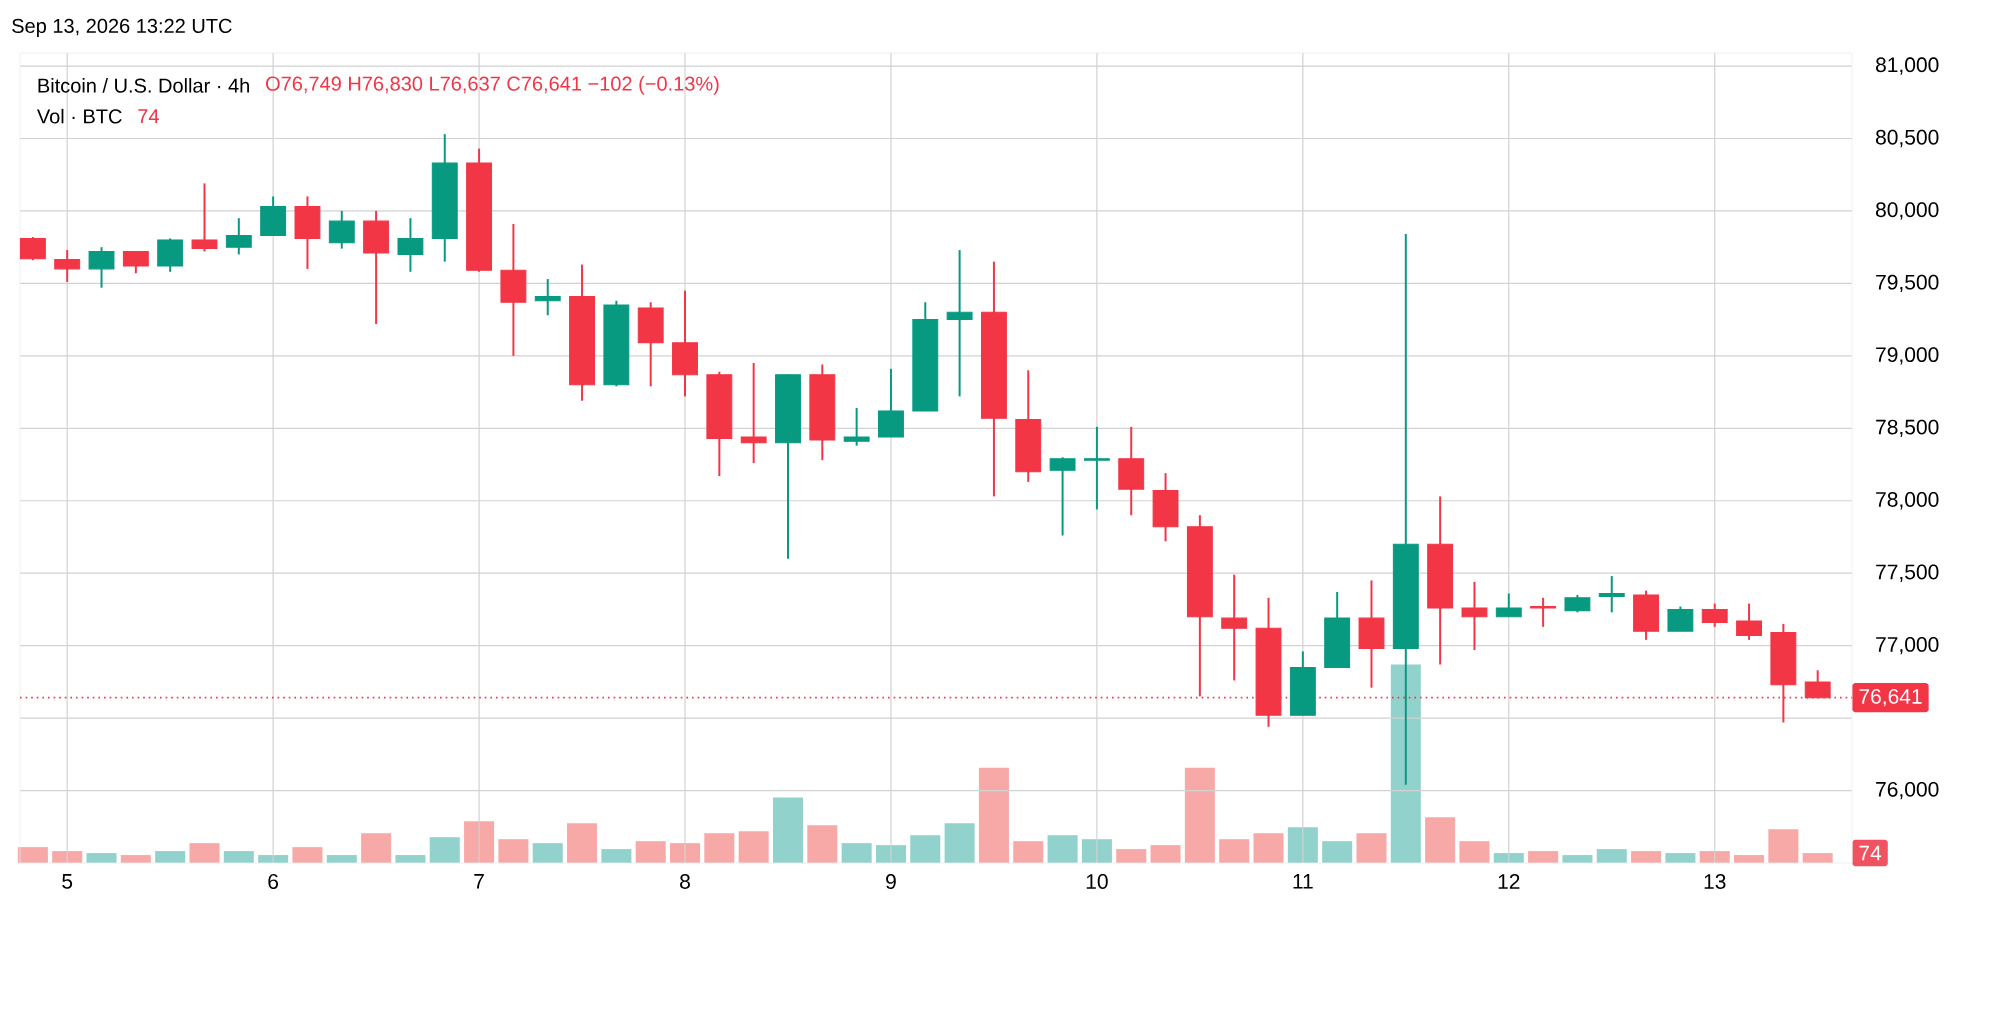 Image resolution: width=1996 pixels, height=1028 pixels. Describe the element at coordinates (67, 881) in the screenshot. I see `x-tick-label: 5` at that location.